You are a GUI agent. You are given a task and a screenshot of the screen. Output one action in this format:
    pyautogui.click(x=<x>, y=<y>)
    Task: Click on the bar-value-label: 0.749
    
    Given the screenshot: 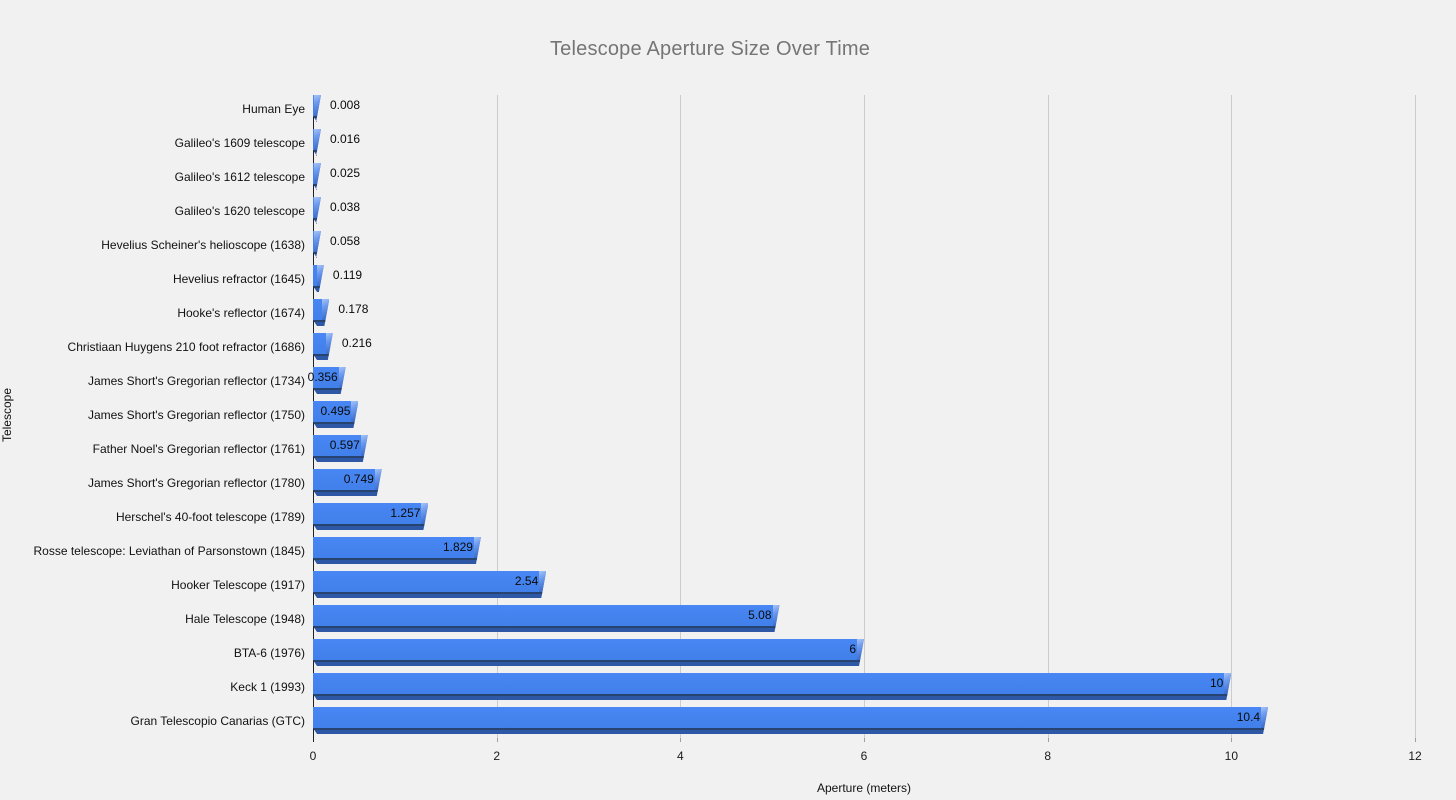 What is the action you would take?
    pyautogui.click(x=358, y=479)
    